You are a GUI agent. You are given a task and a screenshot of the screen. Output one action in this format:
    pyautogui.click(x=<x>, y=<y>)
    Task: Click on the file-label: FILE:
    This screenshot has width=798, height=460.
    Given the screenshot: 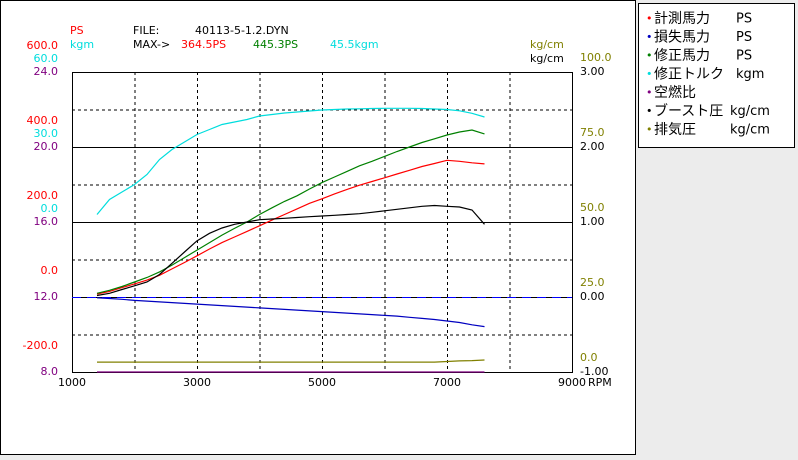 What is the action you would take?
    pyautogui.click(x=146, y=30)
    